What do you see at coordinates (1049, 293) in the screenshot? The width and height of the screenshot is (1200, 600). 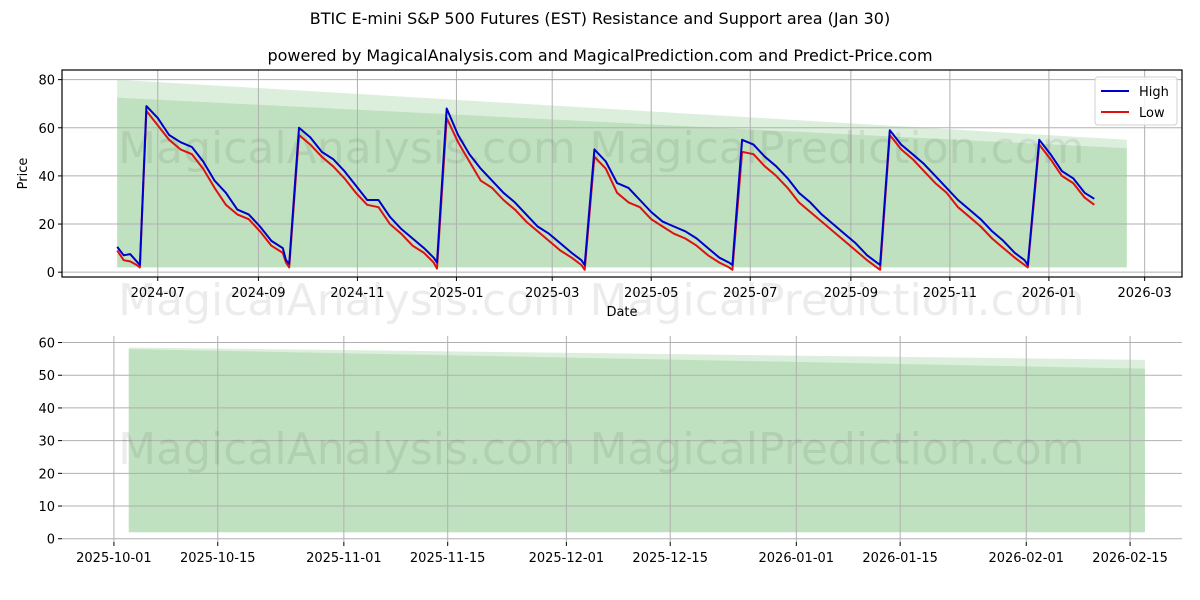 I see `x-tick-label: 2026-01` at bounding box center [1049, 293].